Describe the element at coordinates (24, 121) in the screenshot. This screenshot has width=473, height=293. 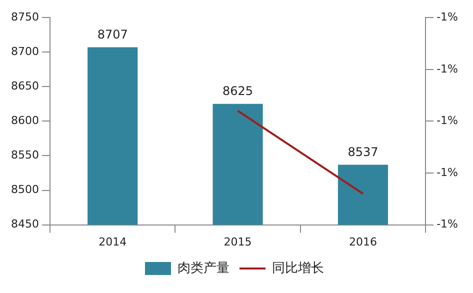
I see `y-tick-label: 8600` at that location.